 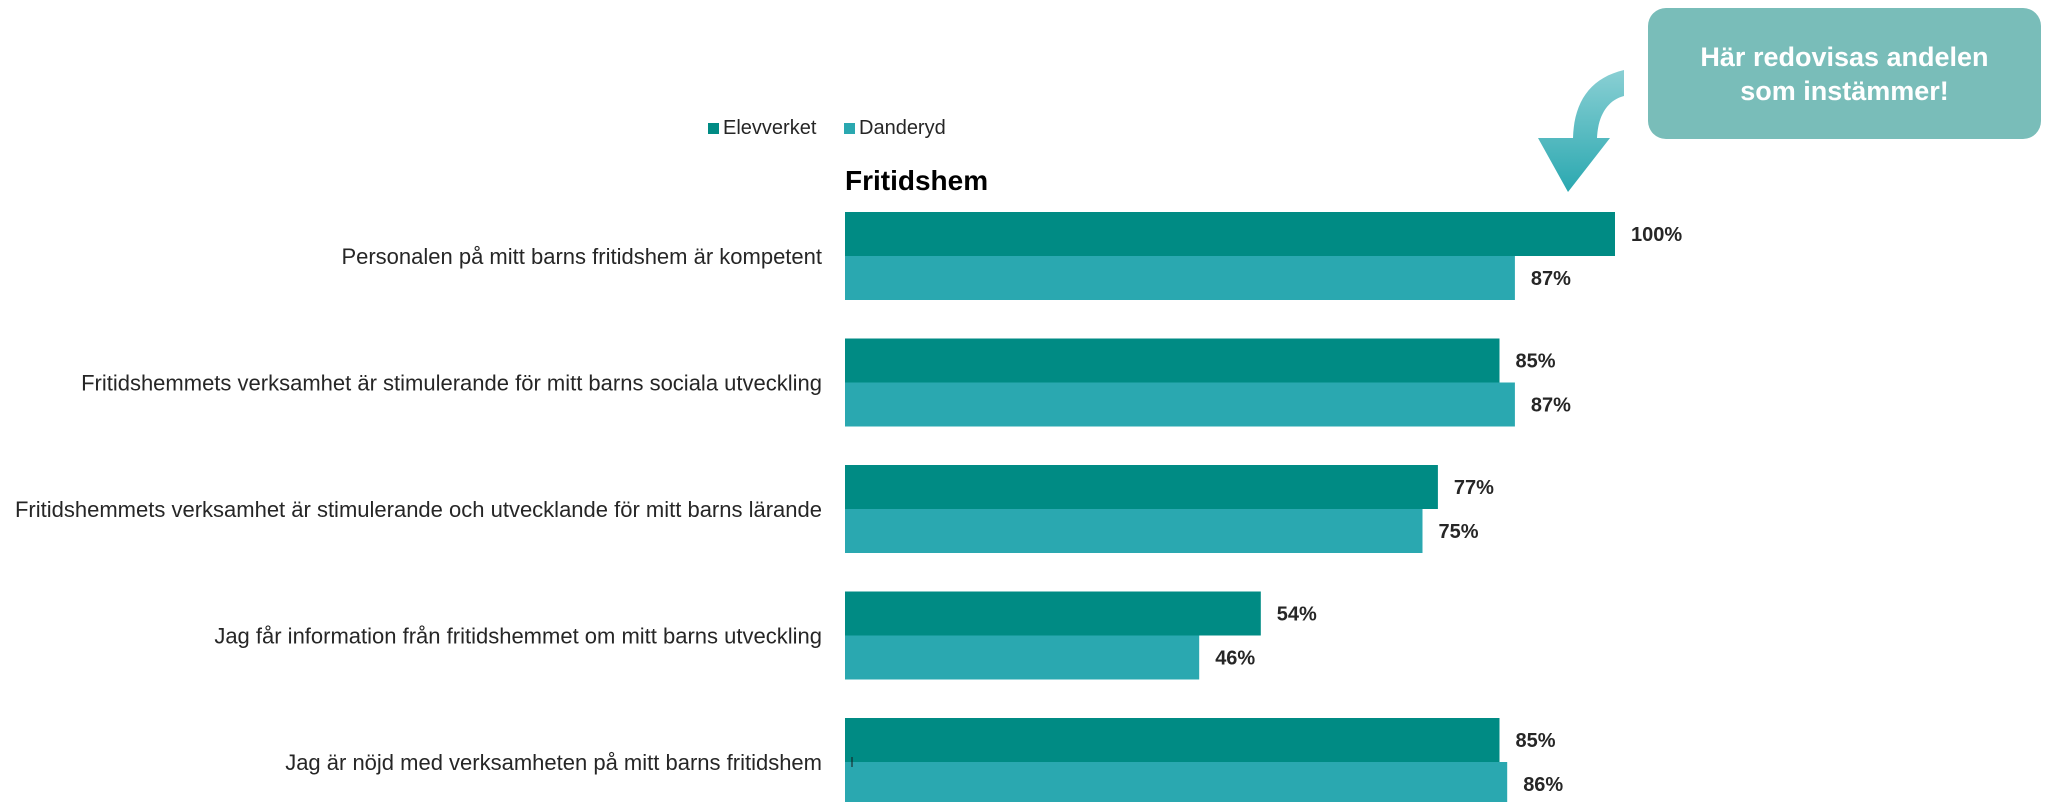 I want to click on curved-arrow-icon, so click(x=1581, y=131).